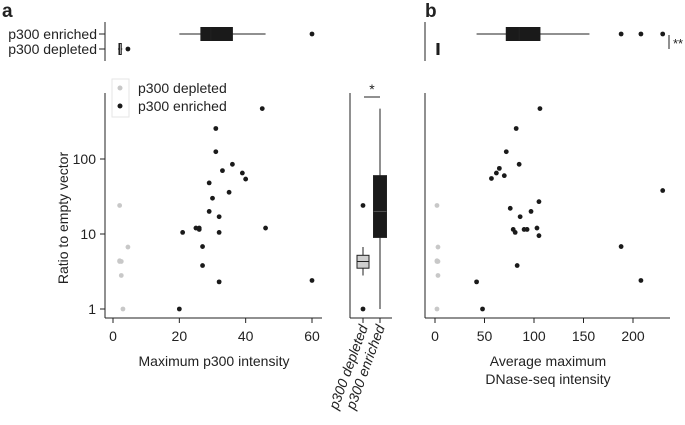 The height and width of the screenshot is (425, 685). What do you see at coordinates (214, 361) in the screenshot?
I see `panel-a-x-axis-title: Maximum p300 intensity` at bounding box center [214, 361].